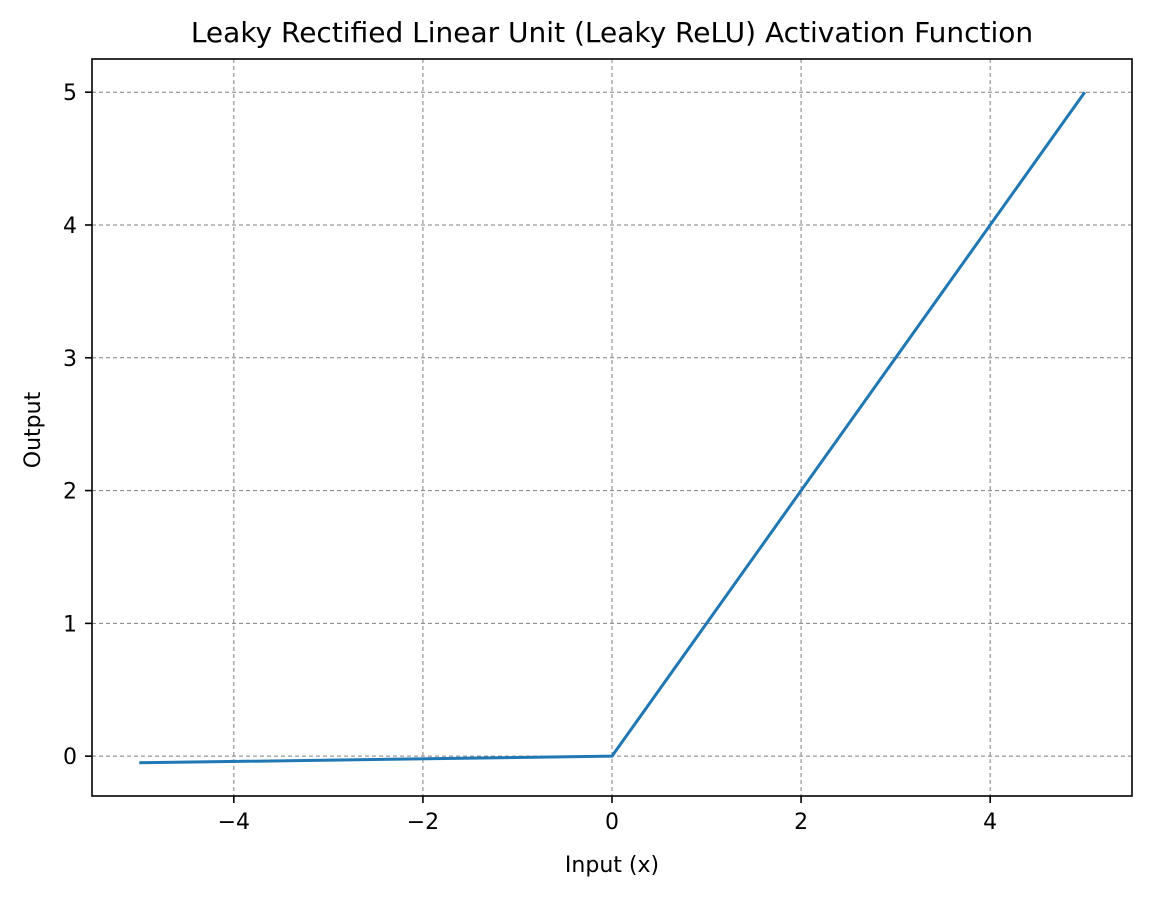 The height and width of the screenshot is (898, 1152). What do you see at coordinates (70, 757) in the screenshot?
I see `y-tick-label: 0` at bounding box center [70, 757].